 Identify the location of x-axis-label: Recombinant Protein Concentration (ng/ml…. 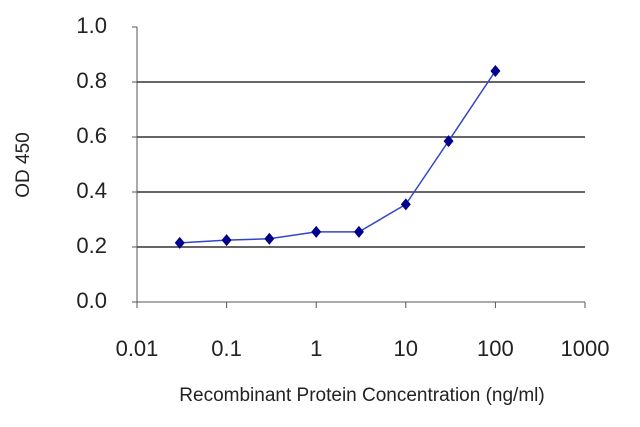
(361, 395).